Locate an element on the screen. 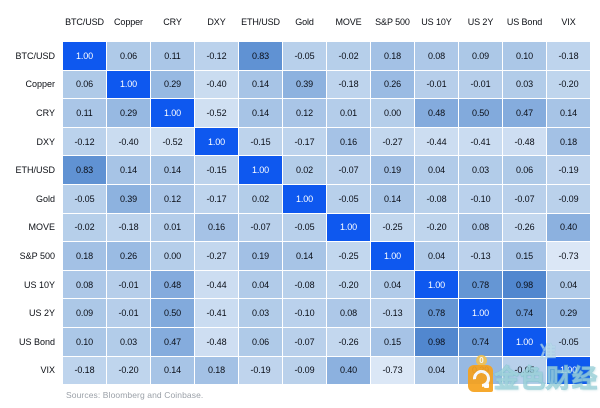  column-header: BTC/USD is located at coordinates (84, 21).